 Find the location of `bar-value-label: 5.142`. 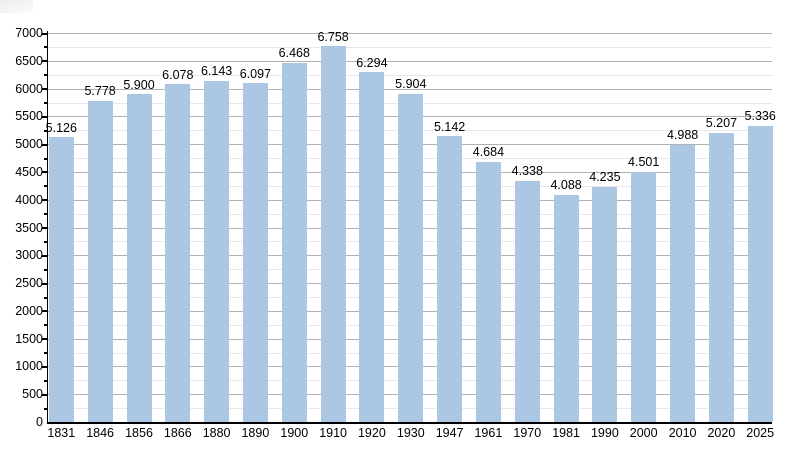

bar-value-label: 5.142 is located at coordinates (449, 126).